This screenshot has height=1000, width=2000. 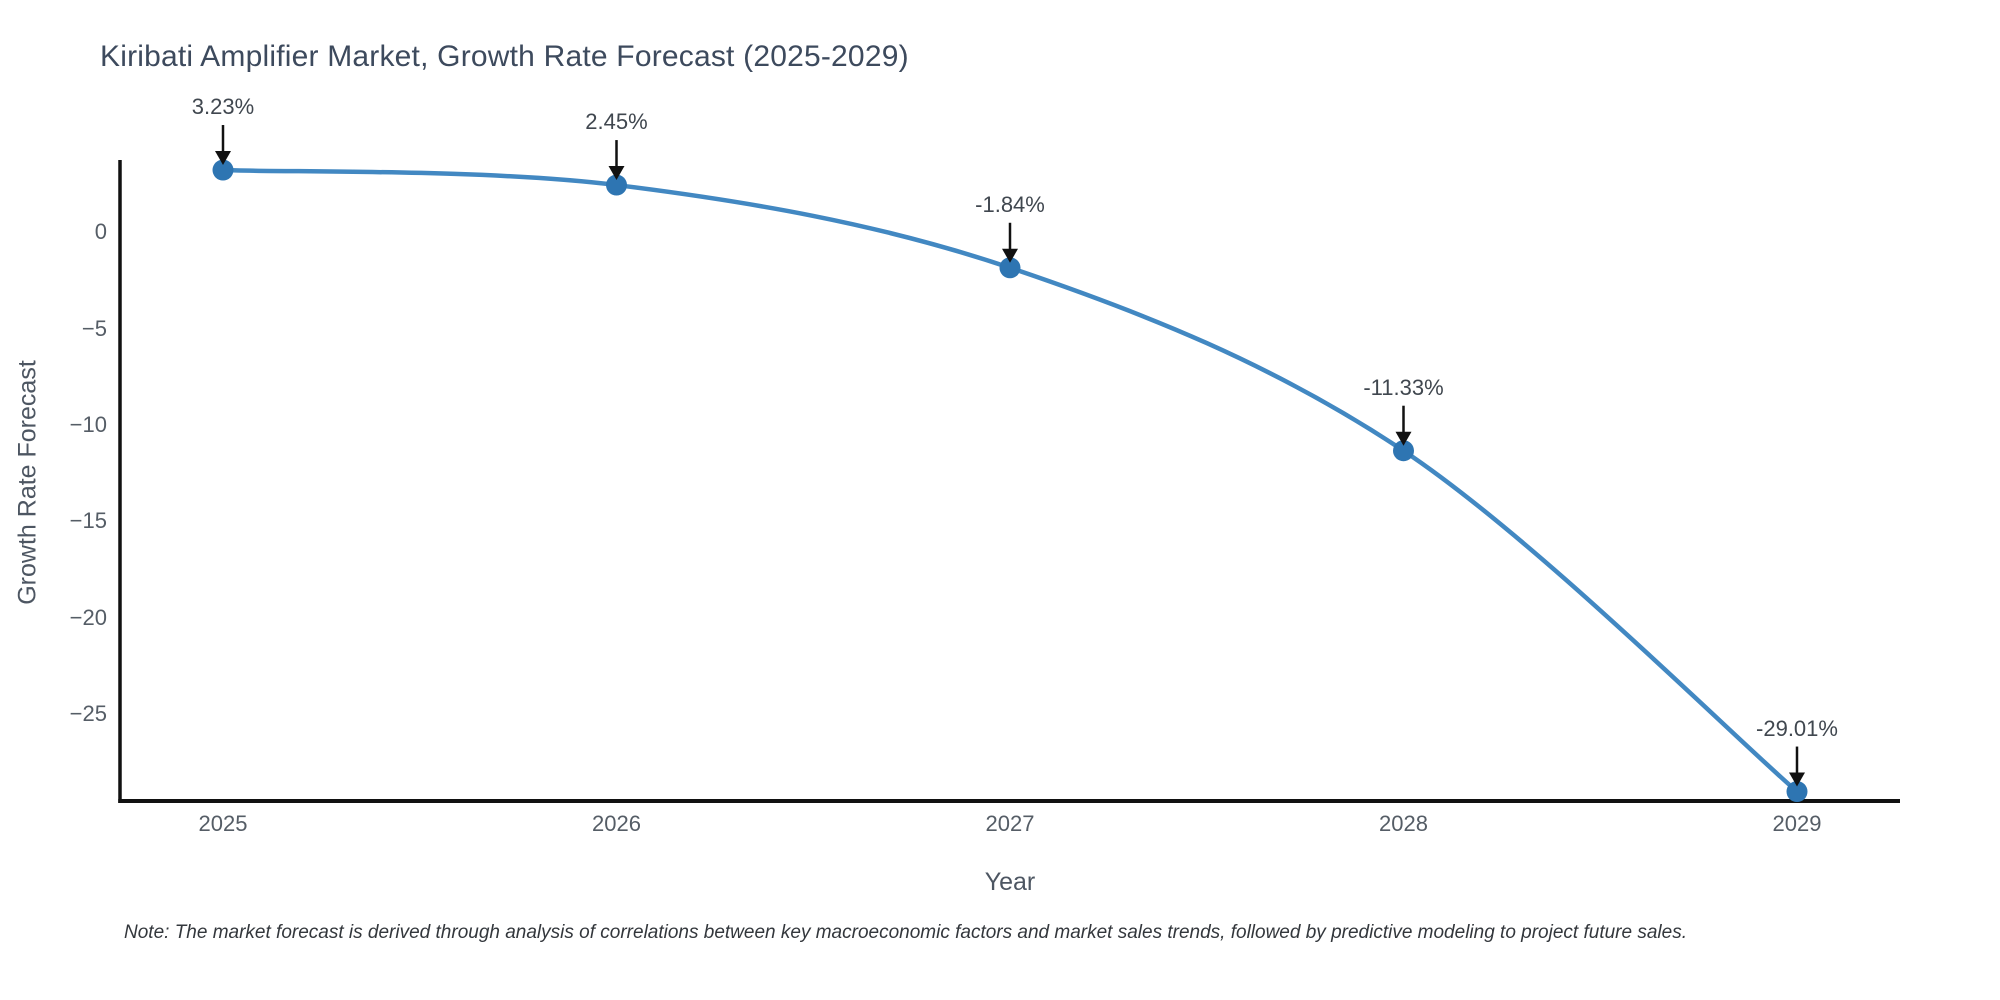 I want to click on point-annotation: -11.33%, so click(x=1403, y=387).